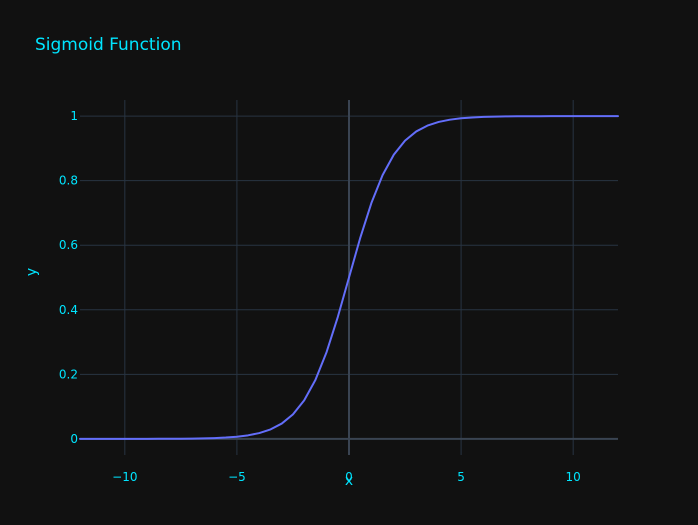 Image resolution: width=698 pixels, height=525 pixels. I want to click on y-tick-label: 0.8, so click(68, 181).